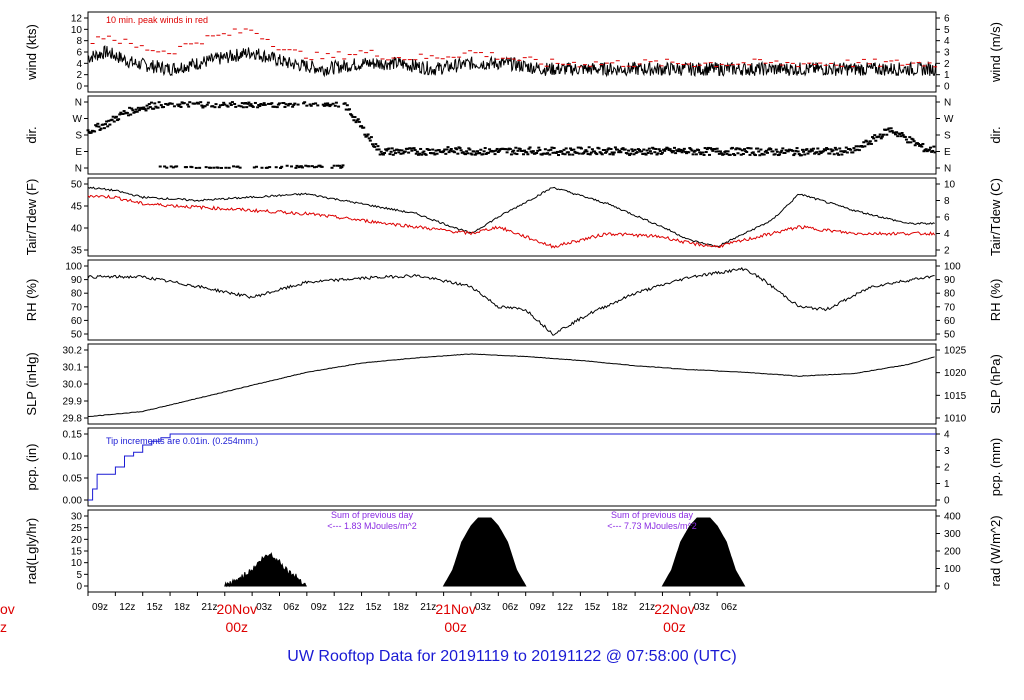  What do you see at coordinates (995, 384) in the screenshot?
I see `y-label-right: SLP (hPa)` at bounding box center [995, 384].